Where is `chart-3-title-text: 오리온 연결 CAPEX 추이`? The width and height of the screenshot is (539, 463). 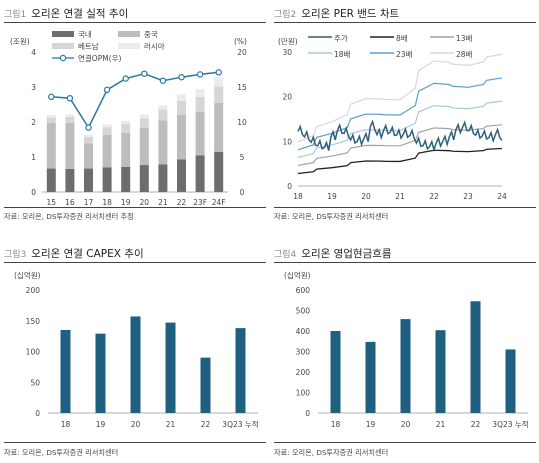
chart-3-title-text: 오리온 연결 CAPEX 추이 is located at coordinates (87, 254).